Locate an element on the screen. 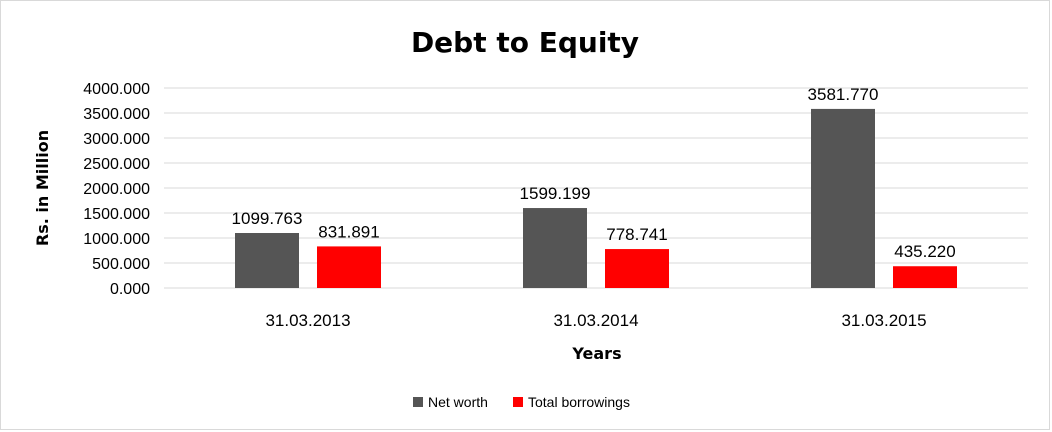 This screenshot has height=432, width=1052. x-category-label: 31.03.2014 is located at coordinates (595, 320).